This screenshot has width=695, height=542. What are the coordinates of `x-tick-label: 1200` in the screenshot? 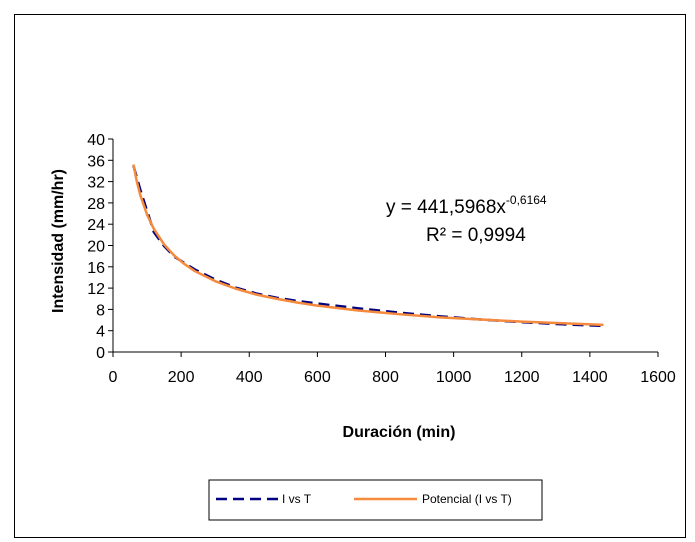 It's located at (522, 377).